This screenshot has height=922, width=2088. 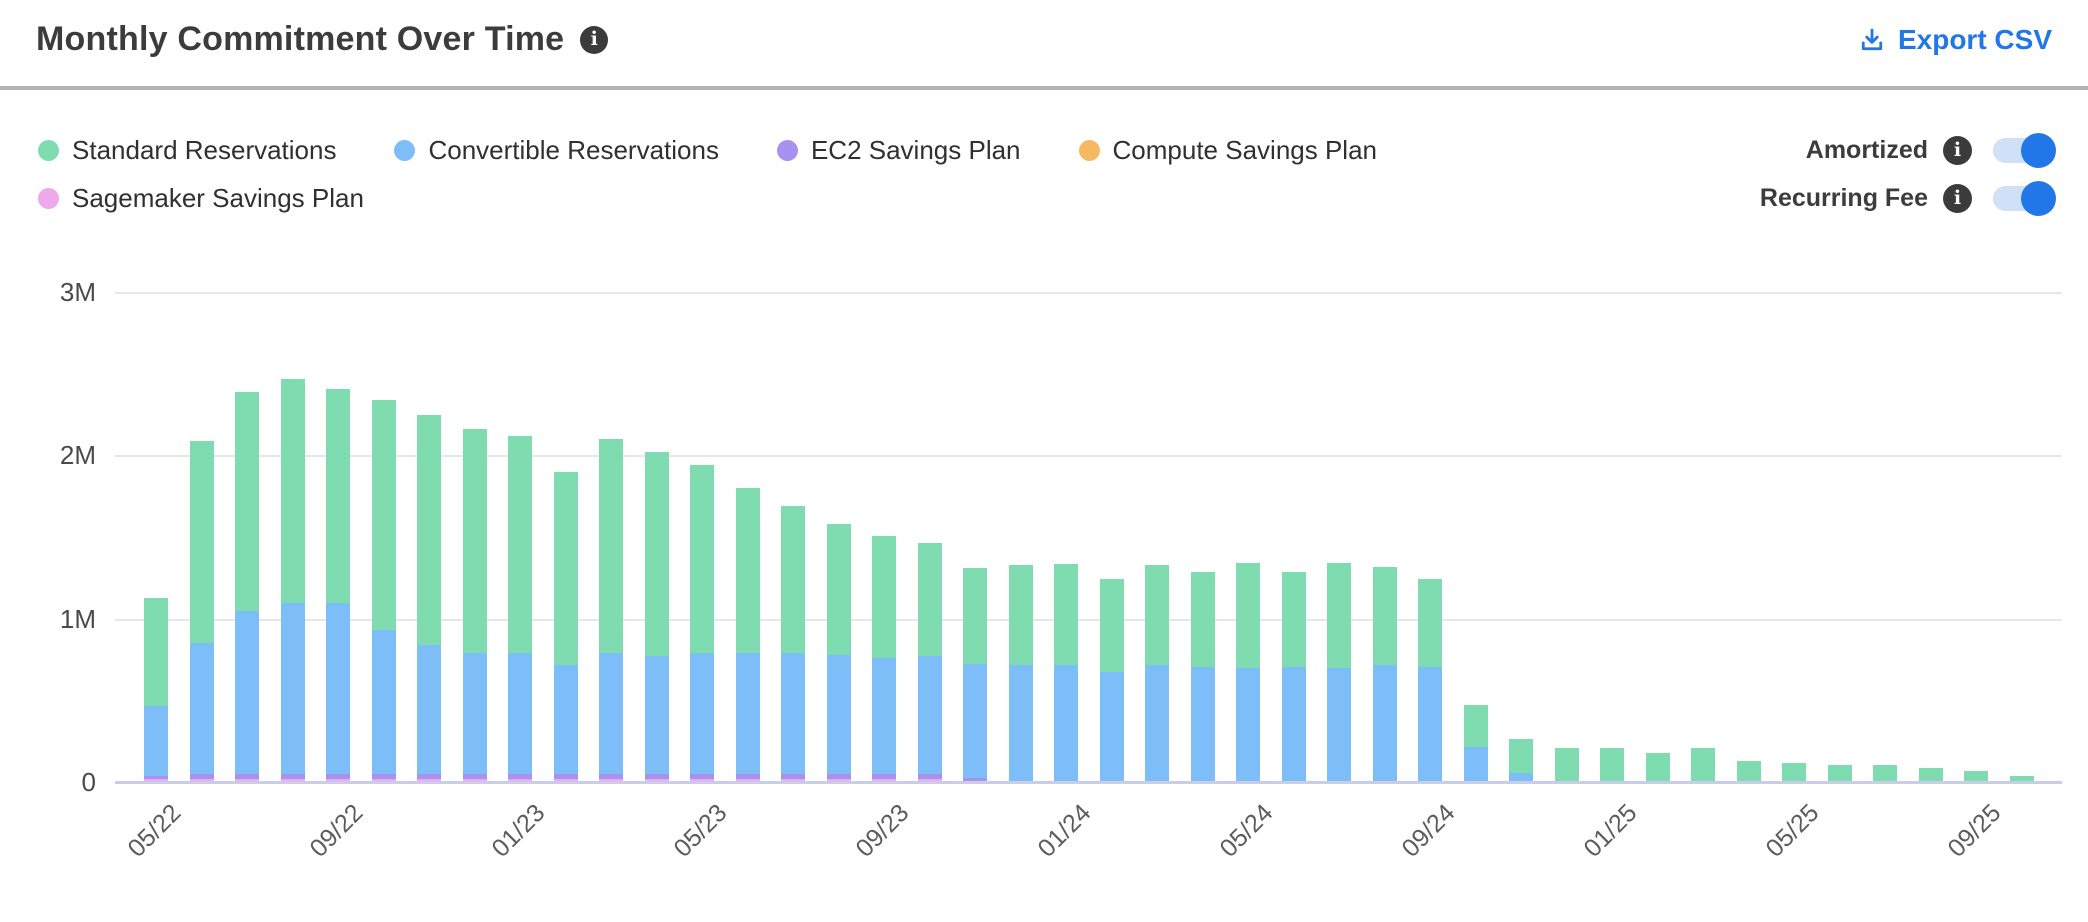 What do you see at coordinates (838, 652) in the screenshot?
I see `bar-08/23` at bounding box center [838, 652].